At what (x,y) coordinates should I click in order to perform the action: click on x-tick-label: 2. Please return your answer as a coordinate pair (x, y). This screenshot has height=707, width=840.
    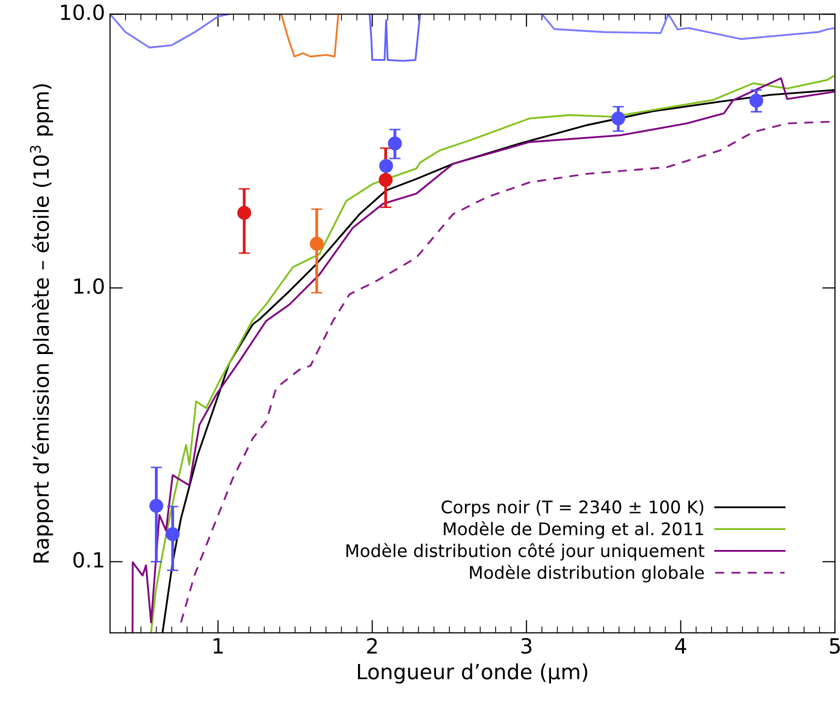
    Looking at the image, I should click on (372, 646).